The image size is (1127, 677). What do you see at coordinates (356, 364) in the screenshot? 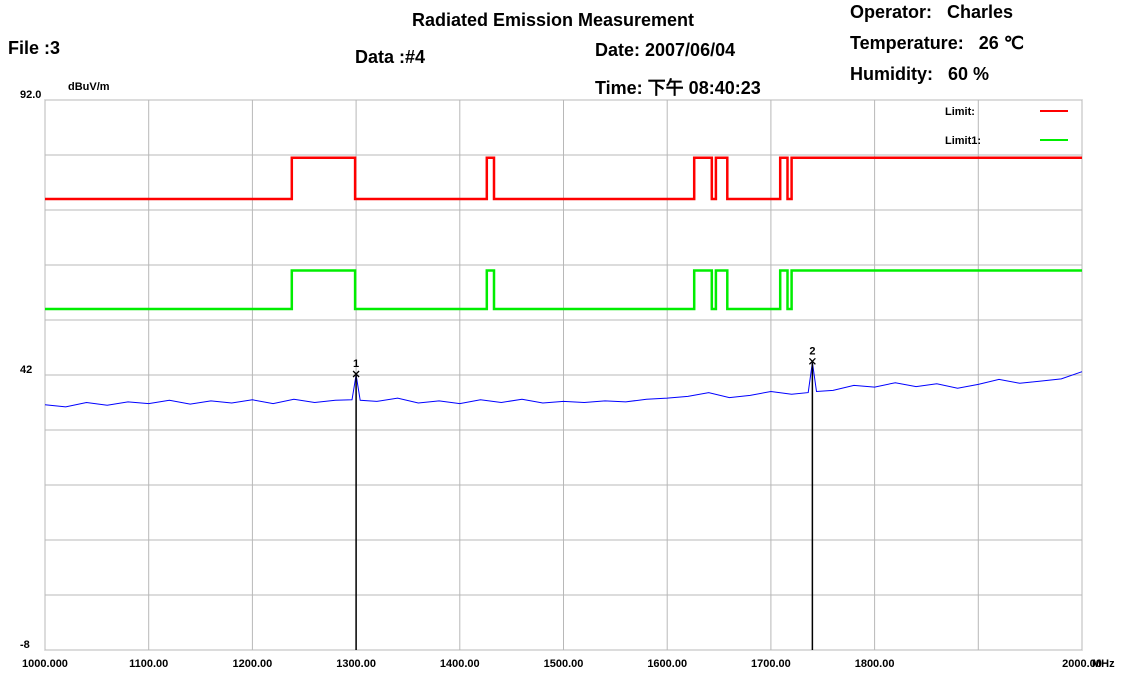
I see `marker-label: 1` at bounding box center [356, 364].